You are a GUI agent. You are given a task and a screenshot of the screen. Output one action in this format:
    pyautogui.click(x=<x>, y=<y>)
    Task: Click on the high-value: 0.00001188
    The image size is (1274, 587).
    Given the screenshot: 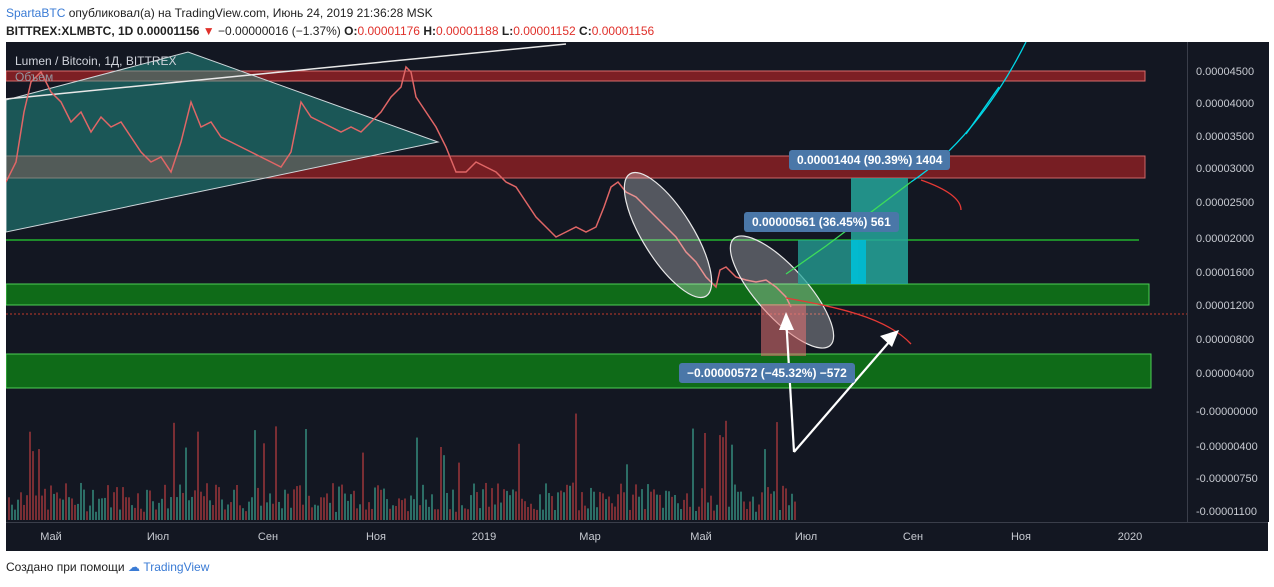 What is the action you would take?
    pyautogui.click(x=467, y=31)
    